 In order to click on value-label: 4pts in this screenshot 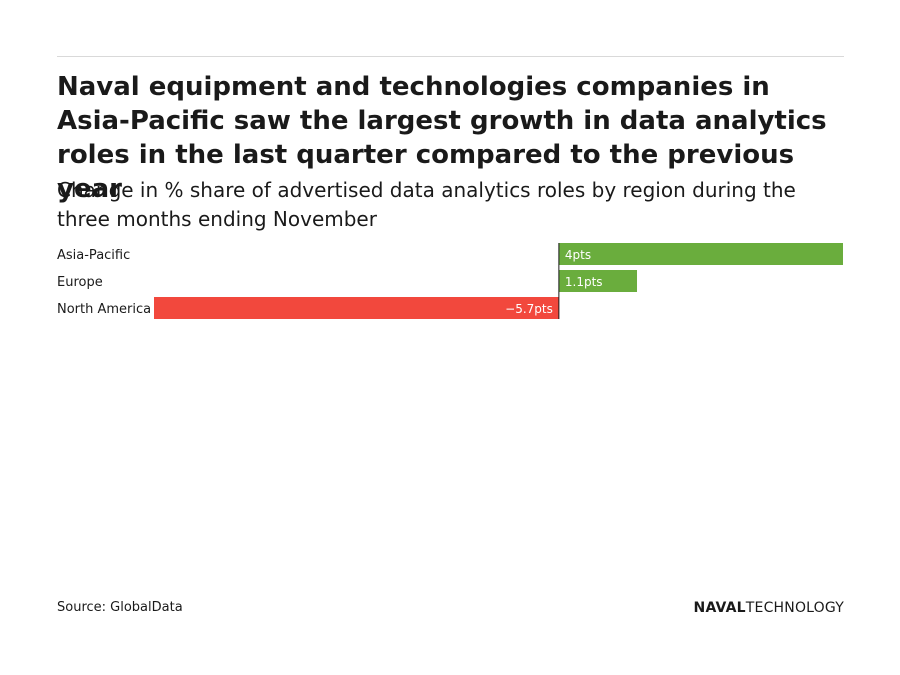, I will do `click(578, 255)`.